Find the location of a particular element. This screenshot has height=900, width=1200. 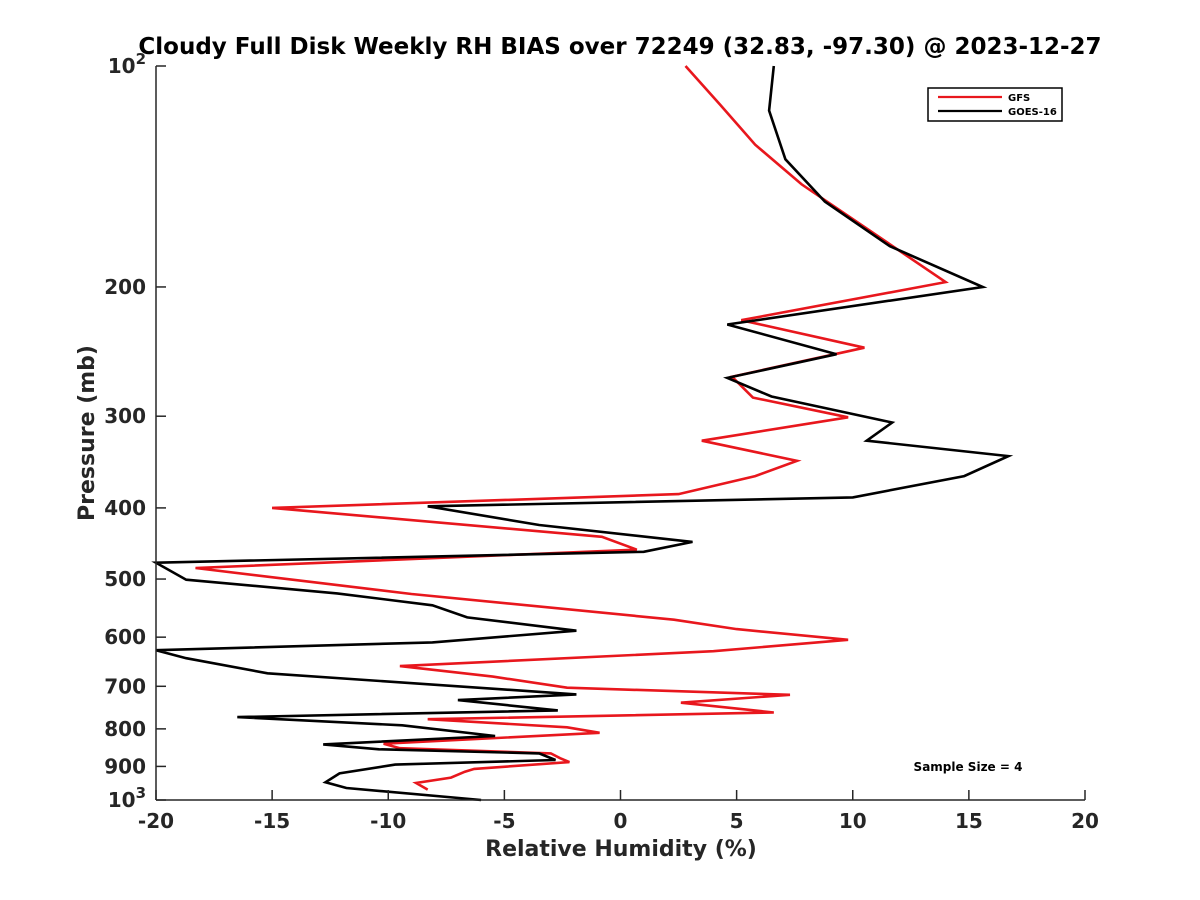

legend-label-goes-16: GOES-16 is located at coordinates (1032, 112).